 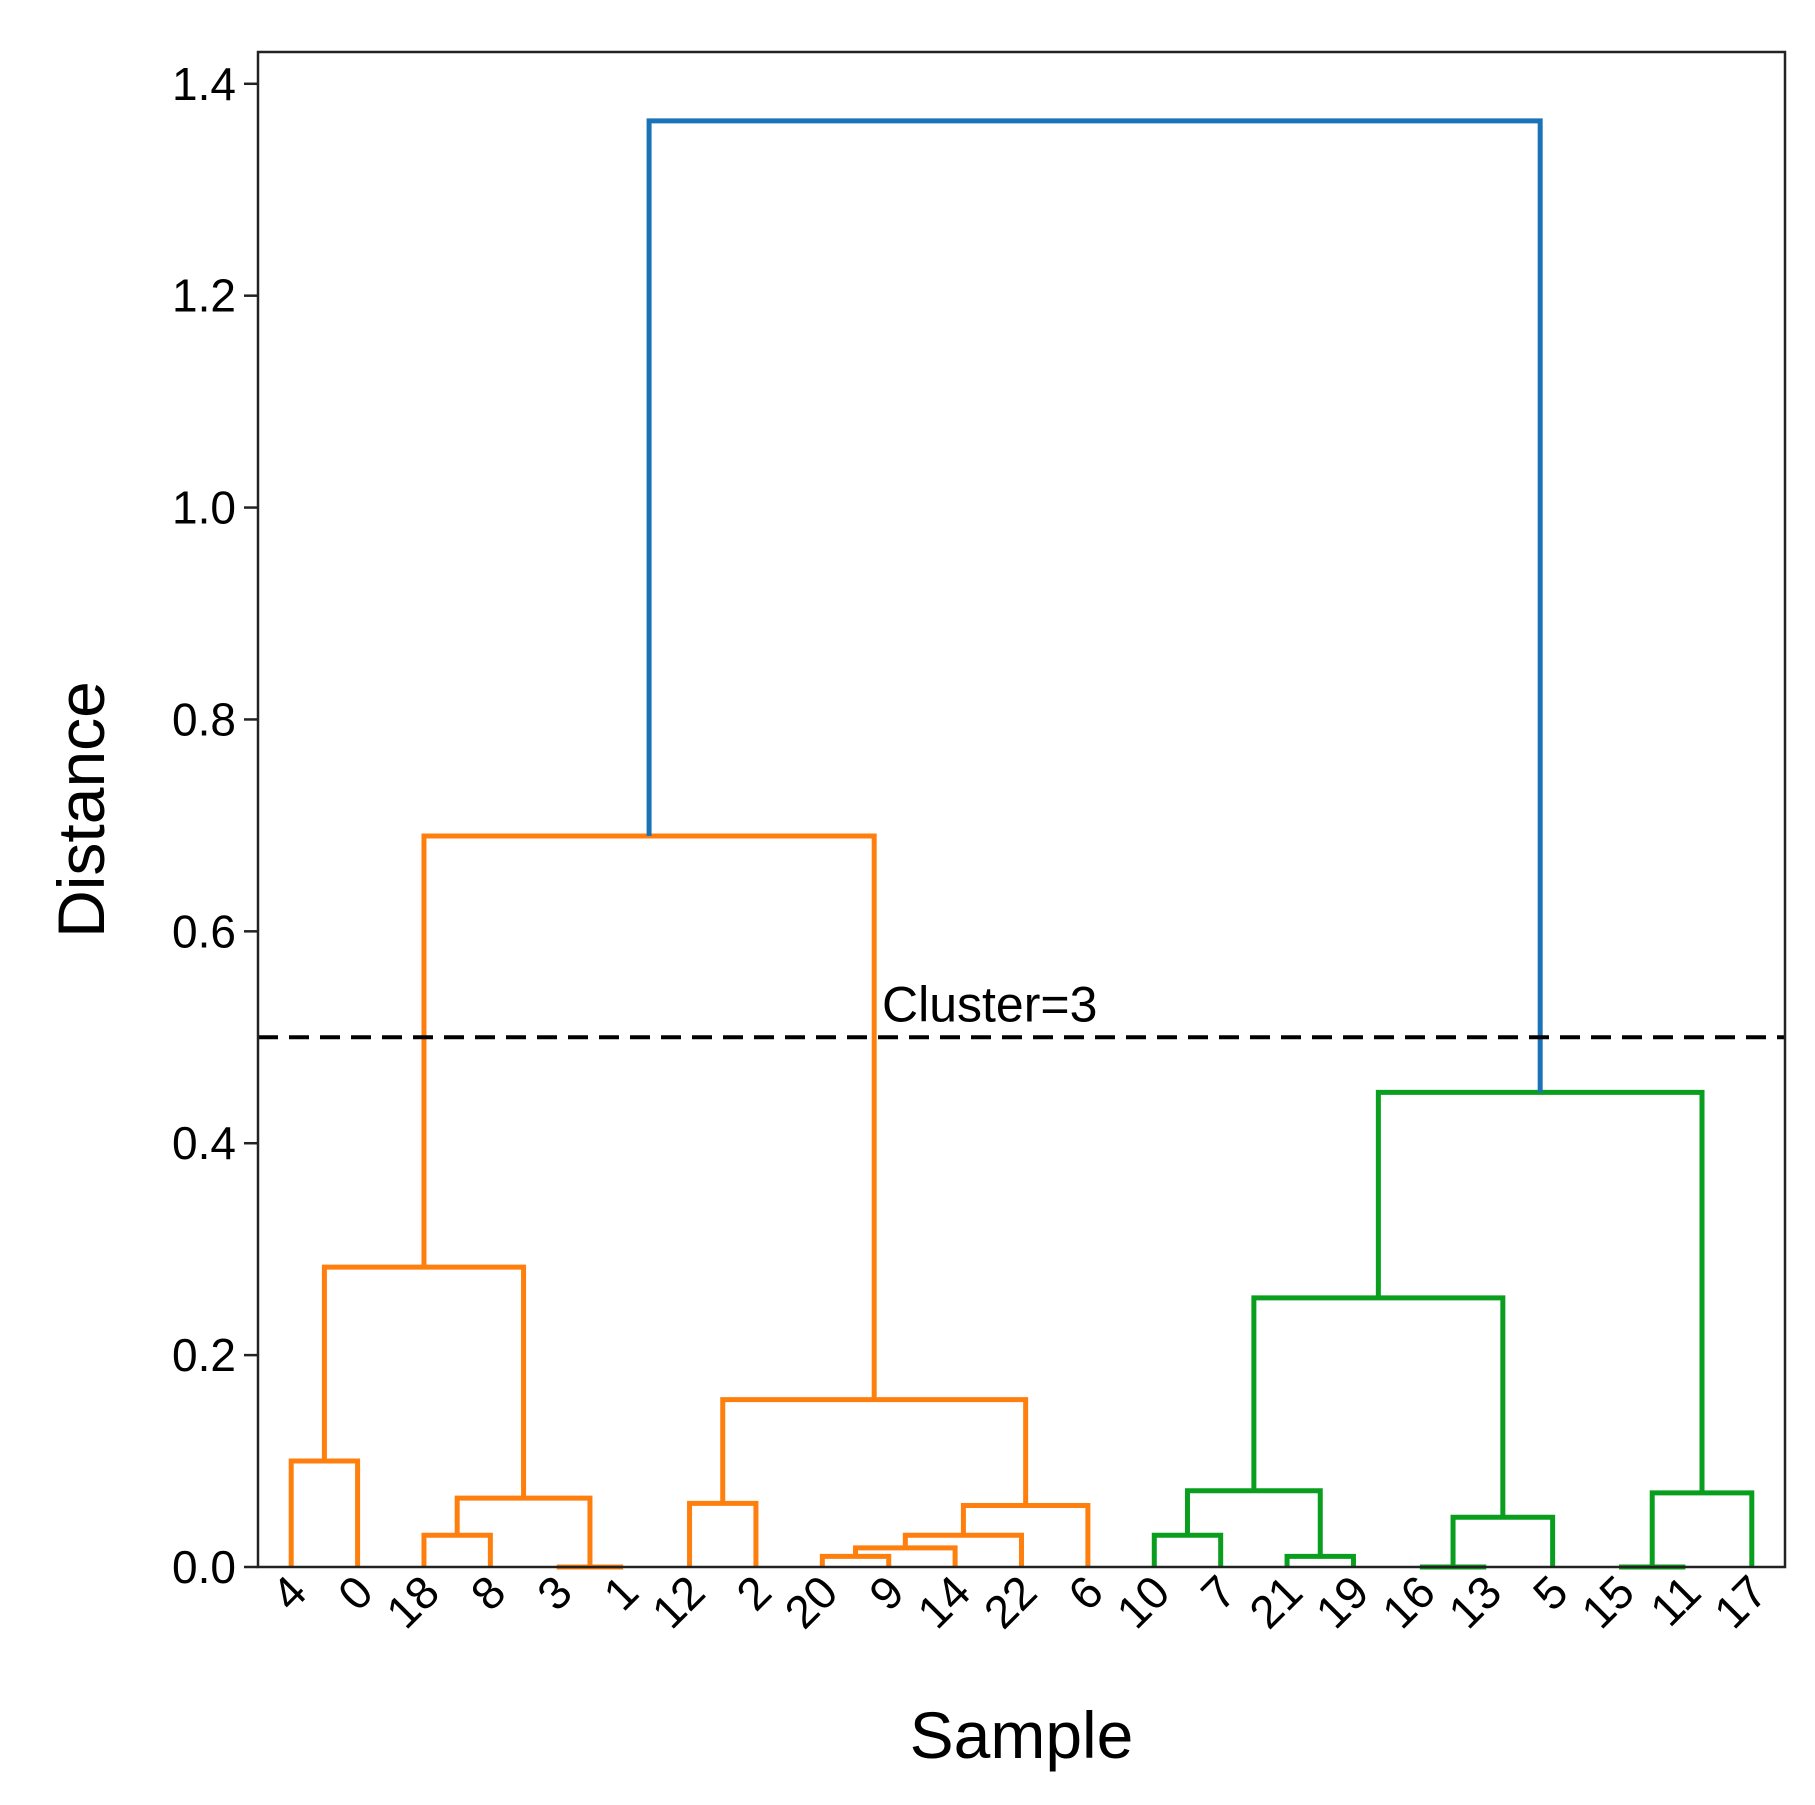 What do you see at coordinates (488, 1592) in the screenshot?
I see `x-tick-label: 8` at bounding box center [488, 1592].